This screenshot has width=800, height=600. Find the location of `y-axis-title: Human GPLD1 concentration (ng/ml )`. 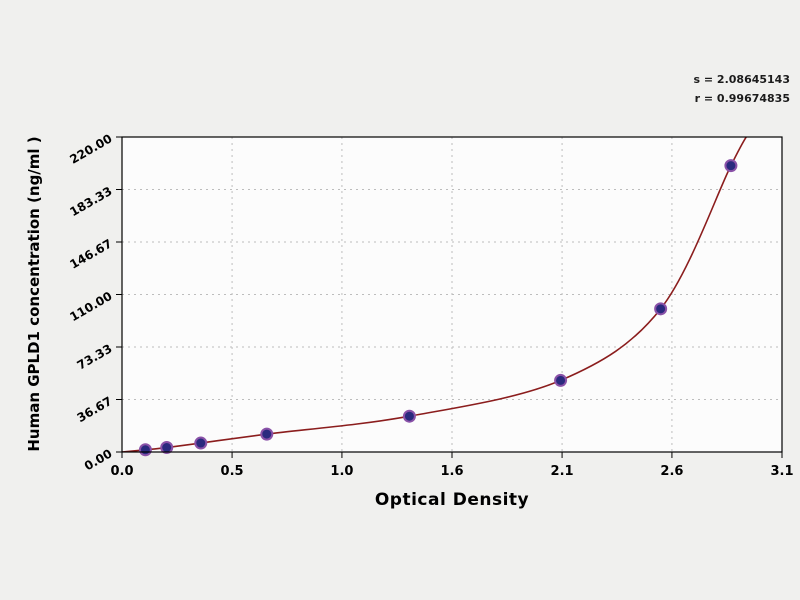

y-axis-title: Human GPLD1 concentration (ng/ml ) is located at coordinates (34, 294).